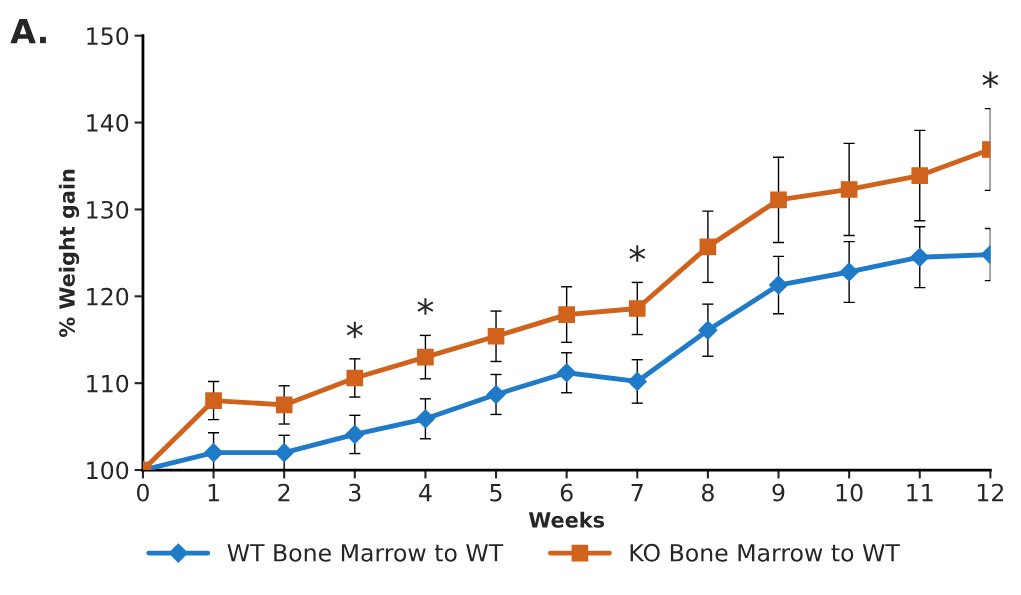  I want to click on x-tick-label: 3, so click(355, 492).